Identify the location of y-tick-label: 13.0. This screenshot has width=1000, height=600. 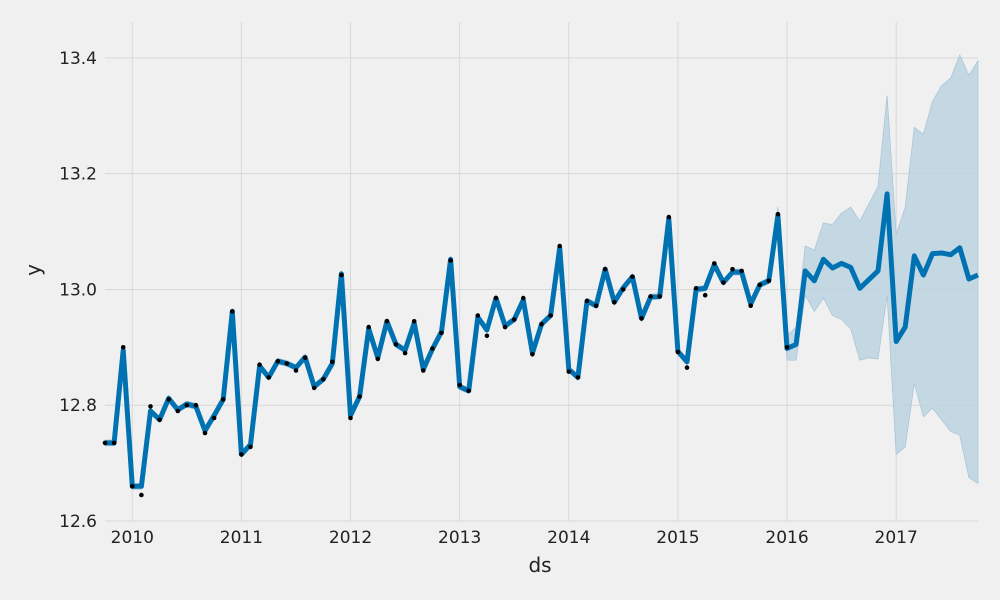
(78, 290).